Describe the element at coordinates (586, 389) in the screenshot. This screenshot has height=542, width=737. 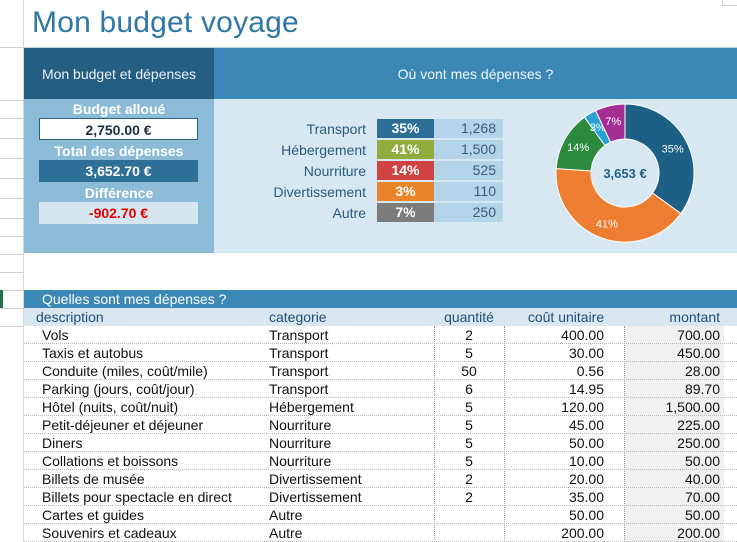
I see `cell-cout-unitaire: 14.95` at that location.